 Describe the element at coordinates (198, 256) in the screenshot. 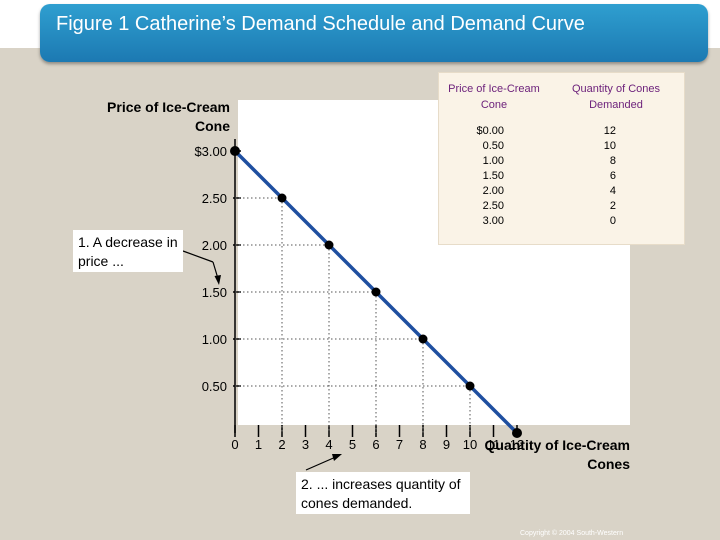

I see `arrow-connector` at that location.